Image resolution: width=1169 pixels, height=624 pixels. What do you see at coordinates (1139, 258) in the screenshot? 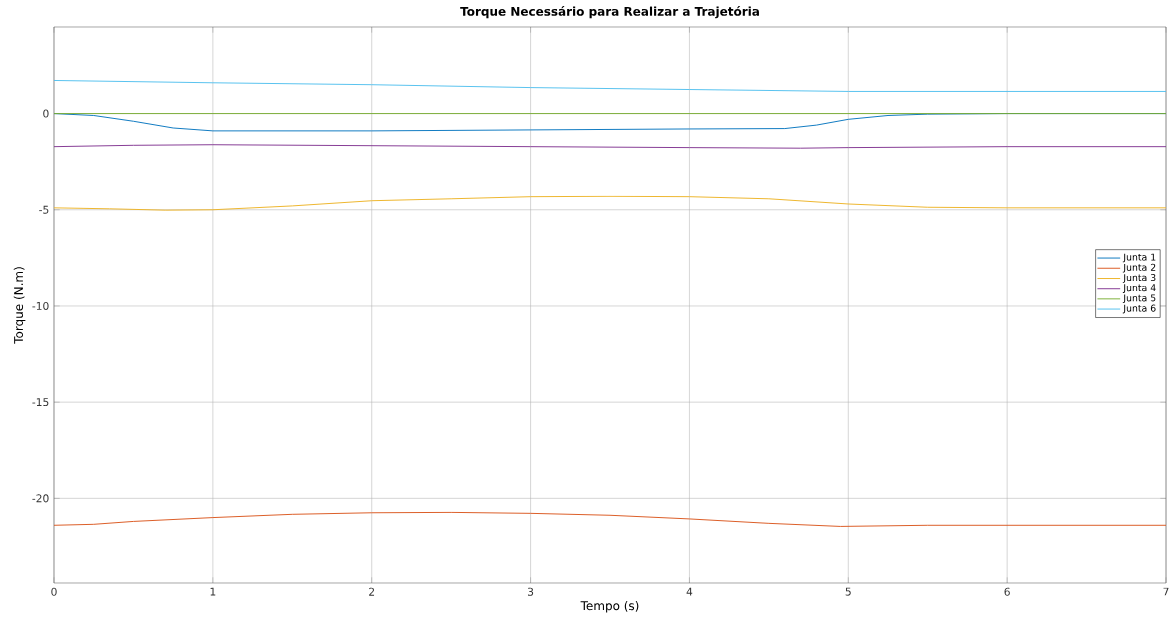
I see `legend-label: Junta 1` at bounding box center [1139, 258].